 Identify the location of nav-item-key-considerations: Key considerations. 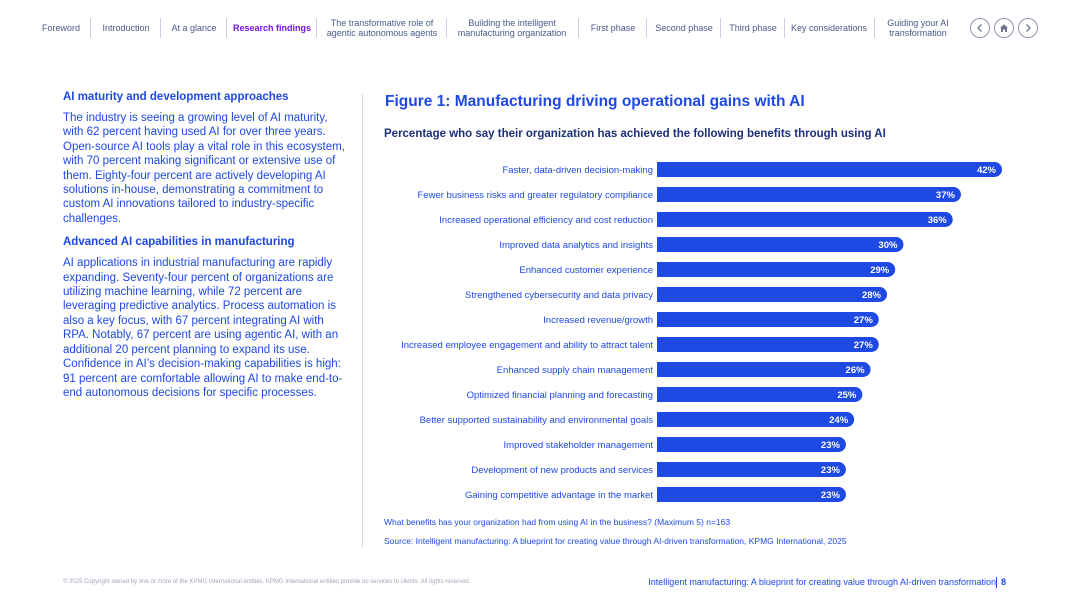
(829, 28).